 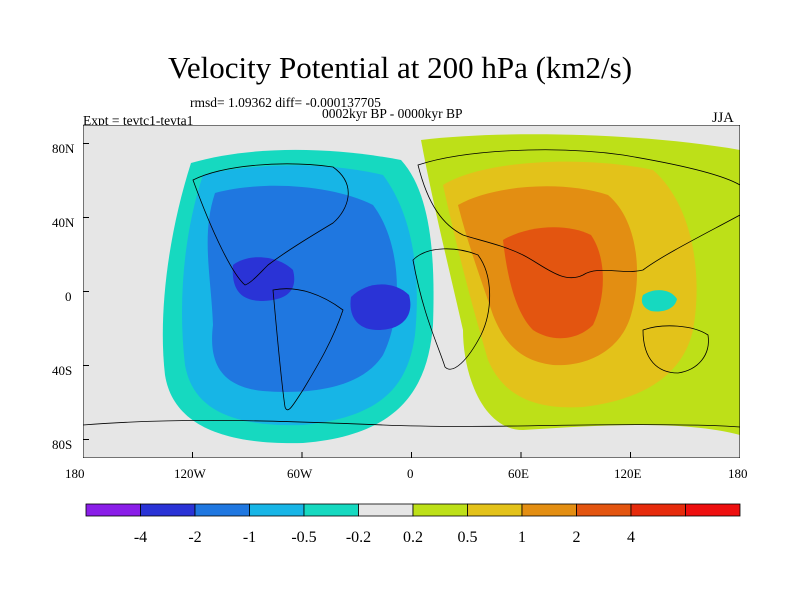 I want to click on colorbar-boxes, so click(x=413, y=510).